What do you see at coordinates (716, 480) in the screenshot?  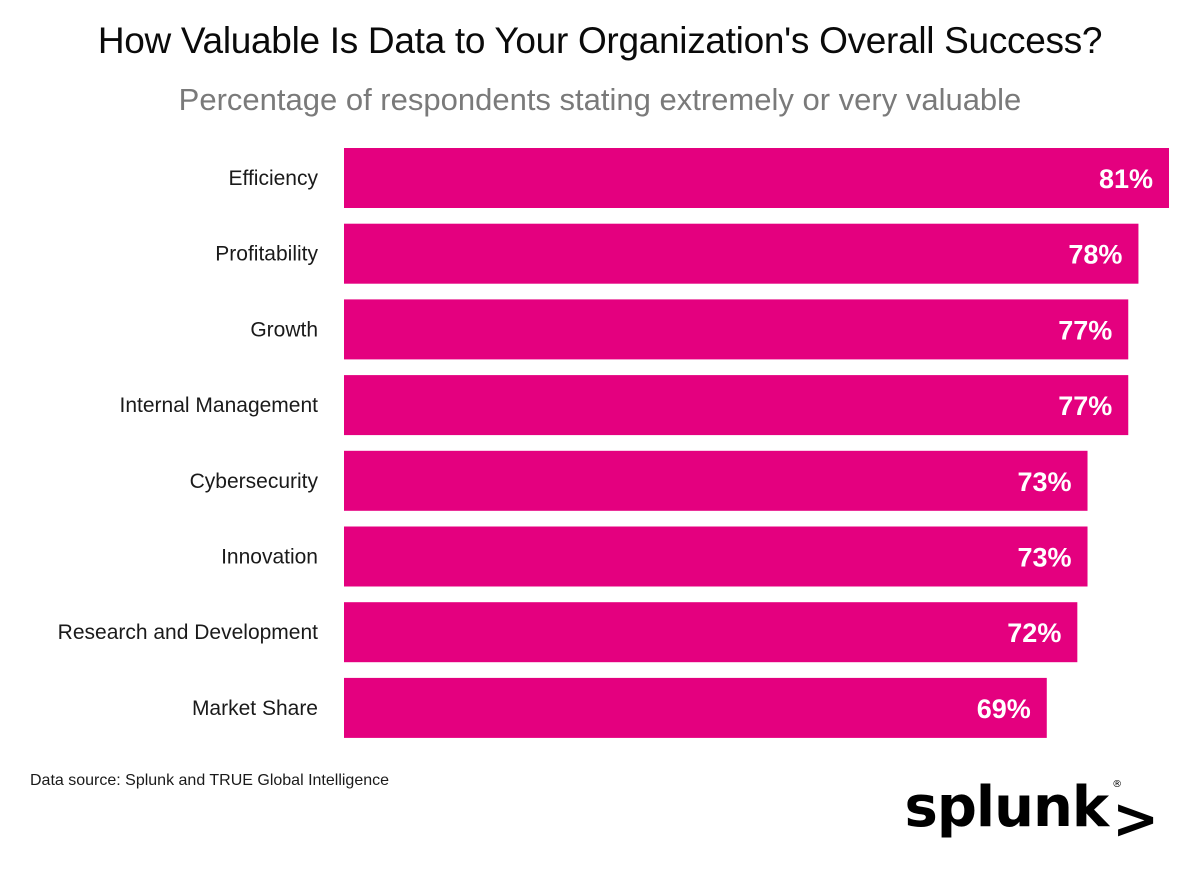 I see `bar-cybersecurity` at bounding box center [716, 480].